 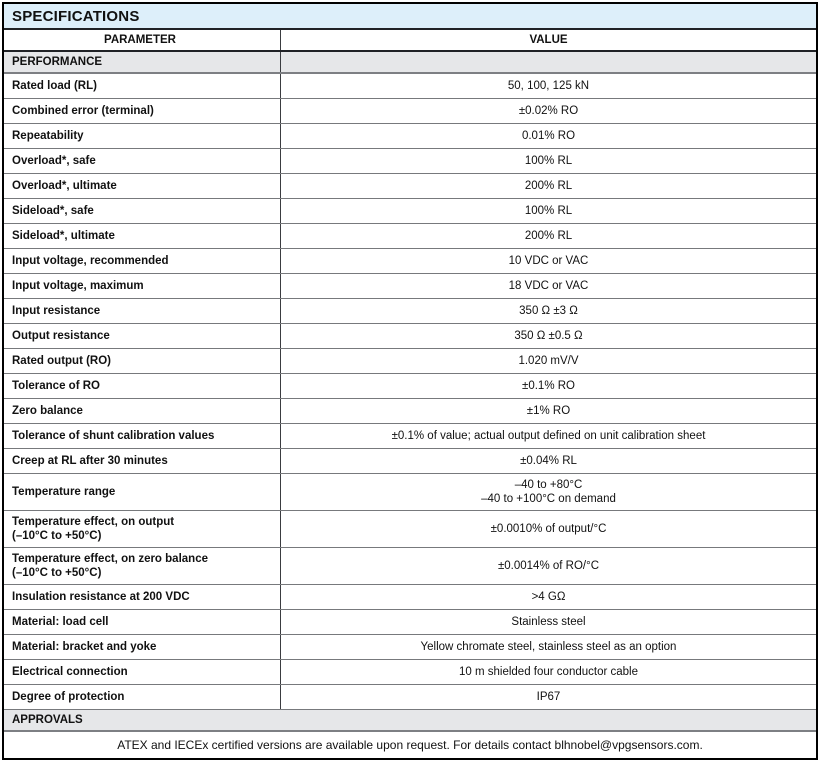 I want to click on param-cell: Material: bracket and yoke, so click(x=142, y=647).